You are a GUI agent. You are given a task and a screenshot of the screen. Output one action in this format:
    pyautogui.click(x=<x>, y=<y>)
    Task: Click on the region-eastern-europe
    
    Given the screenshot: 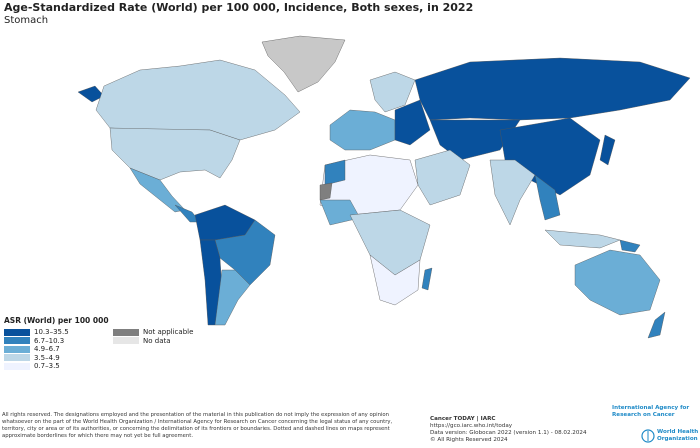 What is the action you would take?
    pyautogui.click(x=412, y=122)
    